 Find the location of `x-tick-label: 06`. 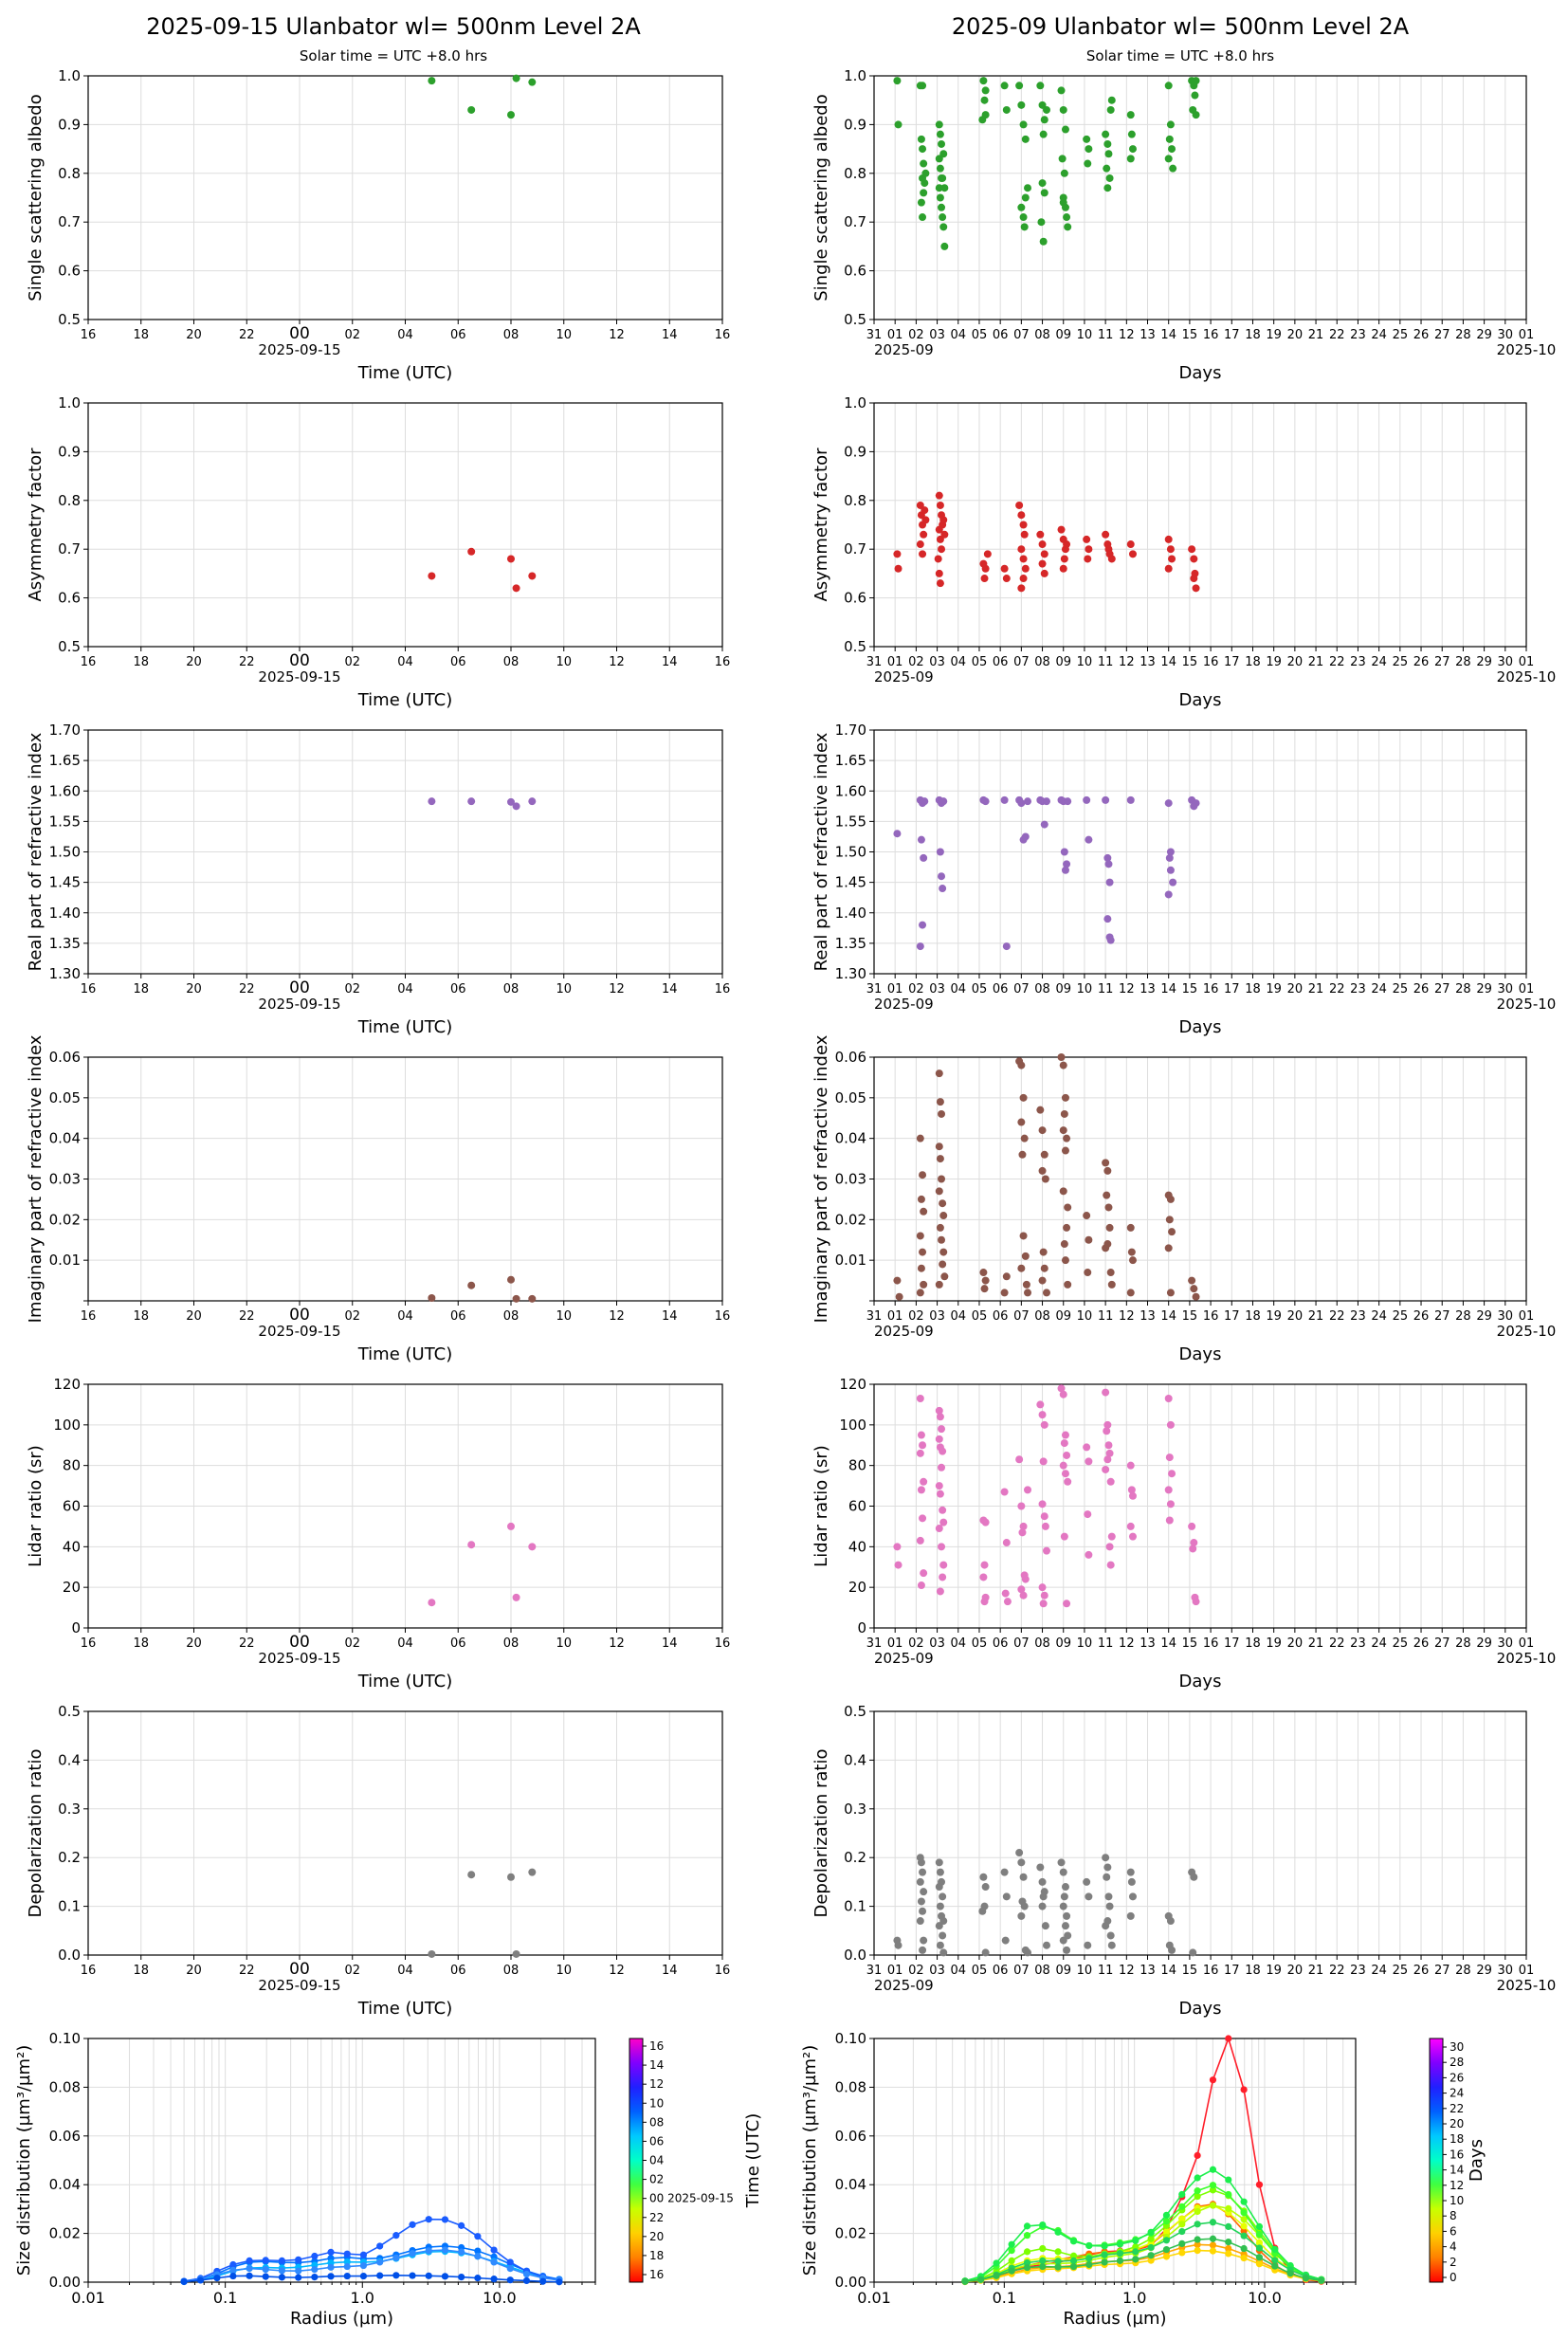

x-tick-label: 06 is located at coordinates (1001, 662).